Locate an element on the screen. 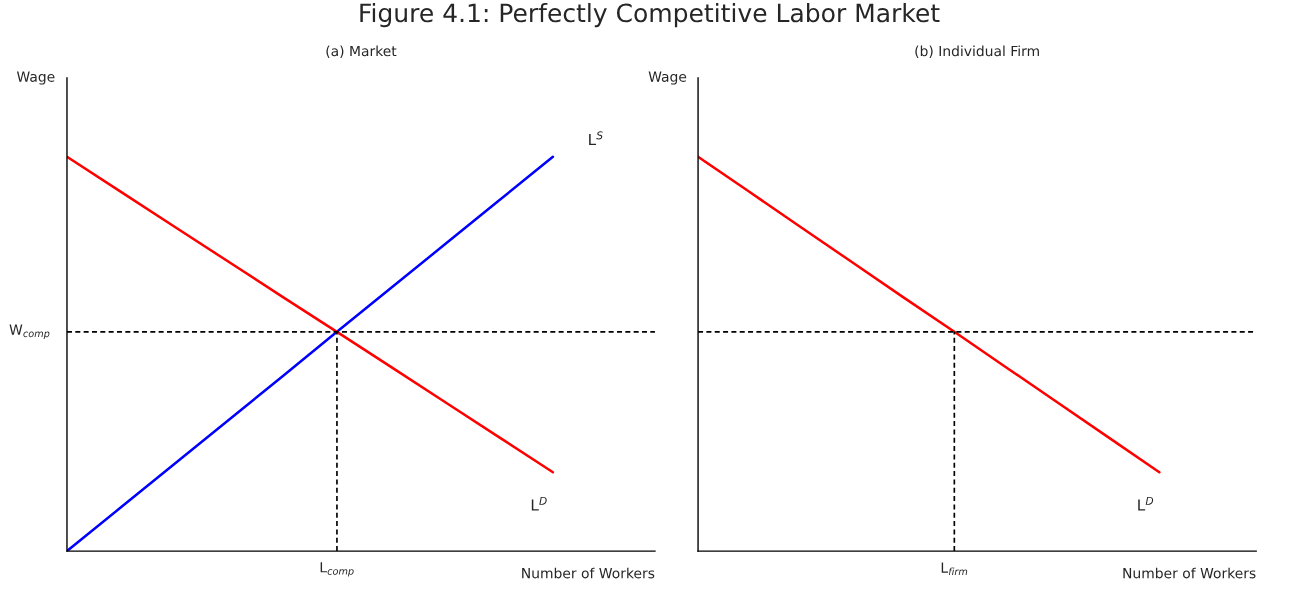 This screenshot has height=599, width=1298. text: L$_{firm}$ is located at coordinates (954, 569).